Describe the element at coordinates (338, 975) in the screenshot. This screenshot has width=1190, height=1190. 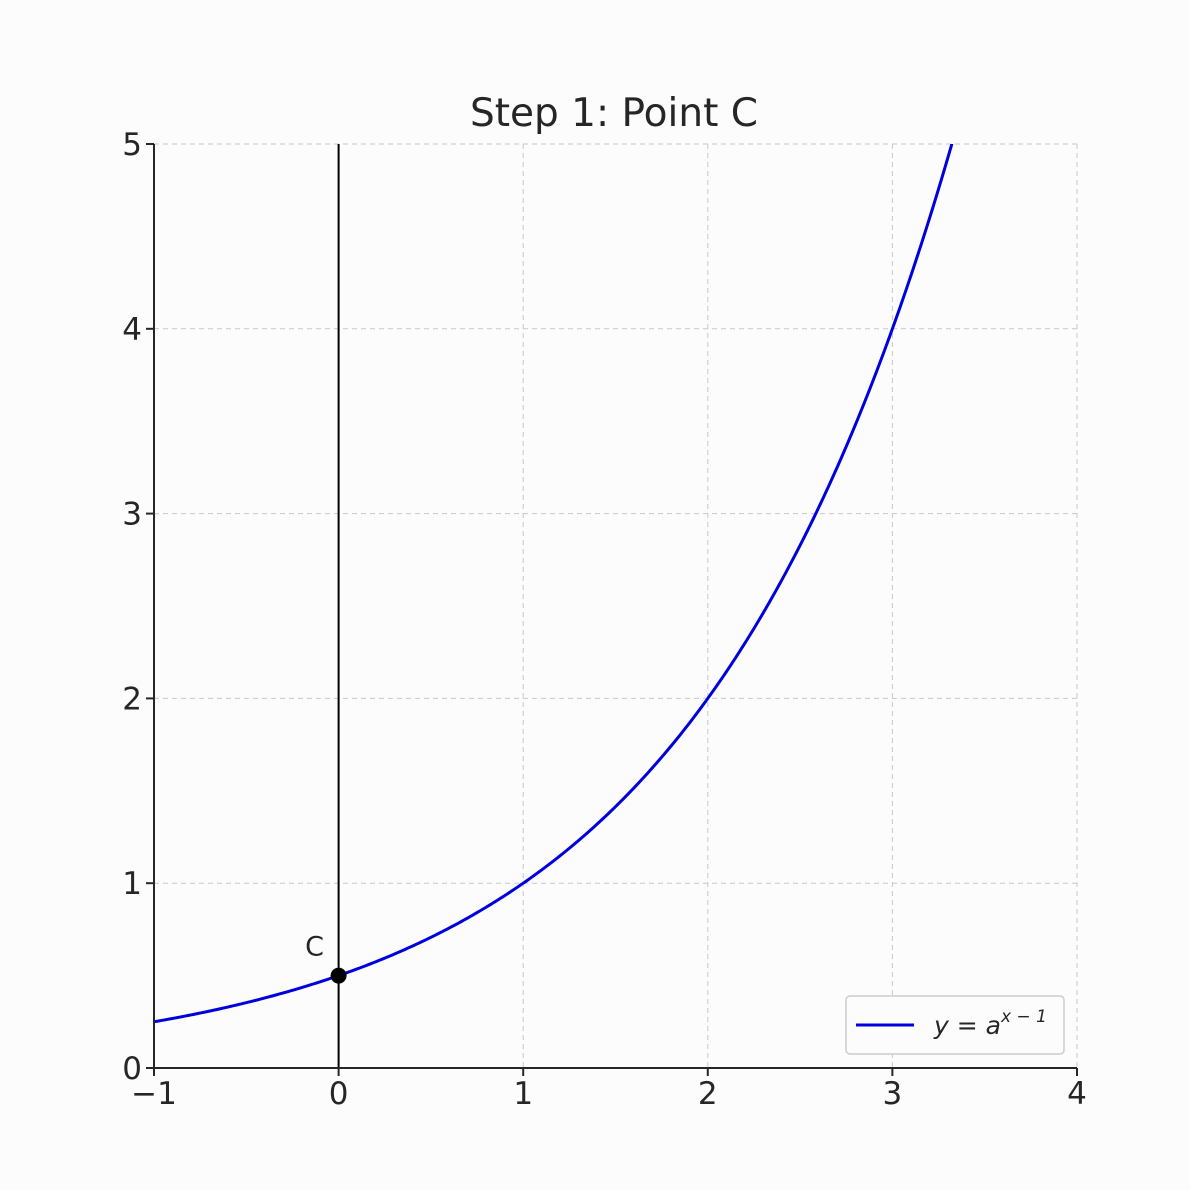
I see `point-c-marker` at that location.